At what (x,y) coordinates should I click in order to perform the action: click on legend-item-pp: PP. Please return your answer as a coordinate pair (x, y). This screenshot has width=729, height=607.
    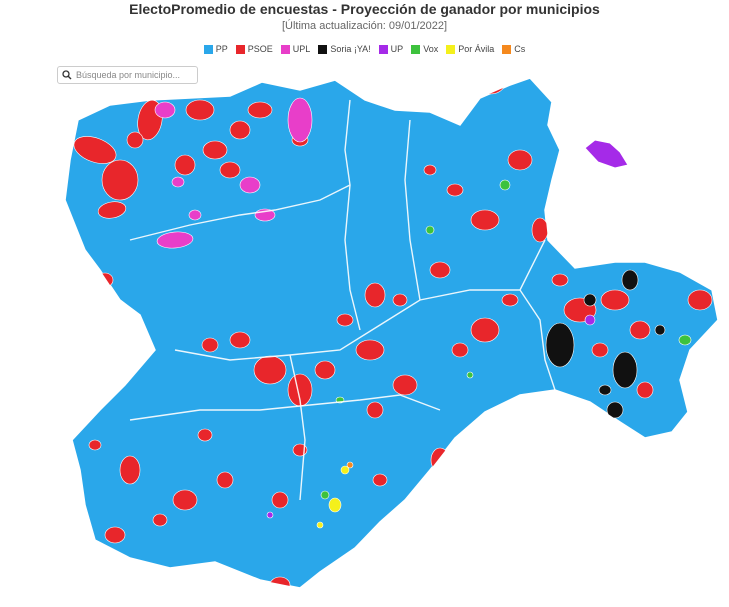
    Looking at the image, I should click on (215, 49).